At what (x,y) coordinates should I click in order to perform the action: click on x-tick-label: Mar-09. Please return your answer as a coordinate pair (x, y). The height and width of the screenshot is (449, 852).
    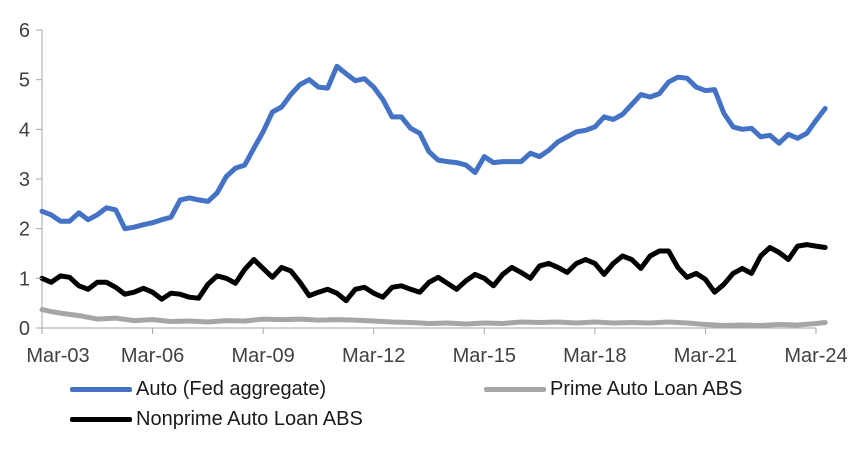
    Looking at the image, I should click on (262, 356).